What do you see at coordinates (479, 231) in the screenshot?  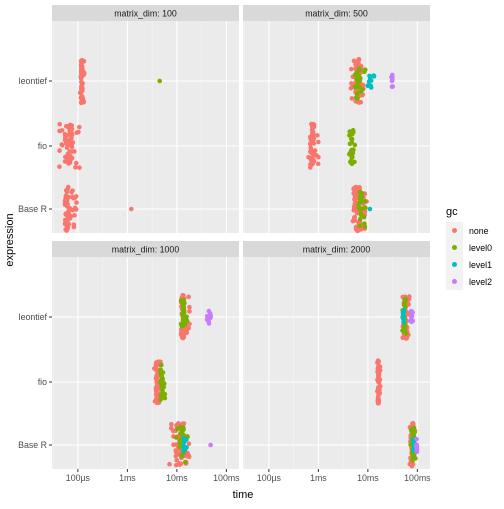 I see `legend-label: none` at bounding box center [479, 231].